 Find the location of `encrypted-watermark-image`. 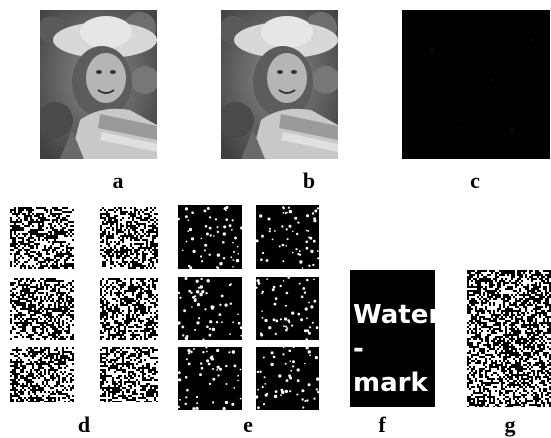

encrypted-watermark-image is located at coordinates (509, 338).